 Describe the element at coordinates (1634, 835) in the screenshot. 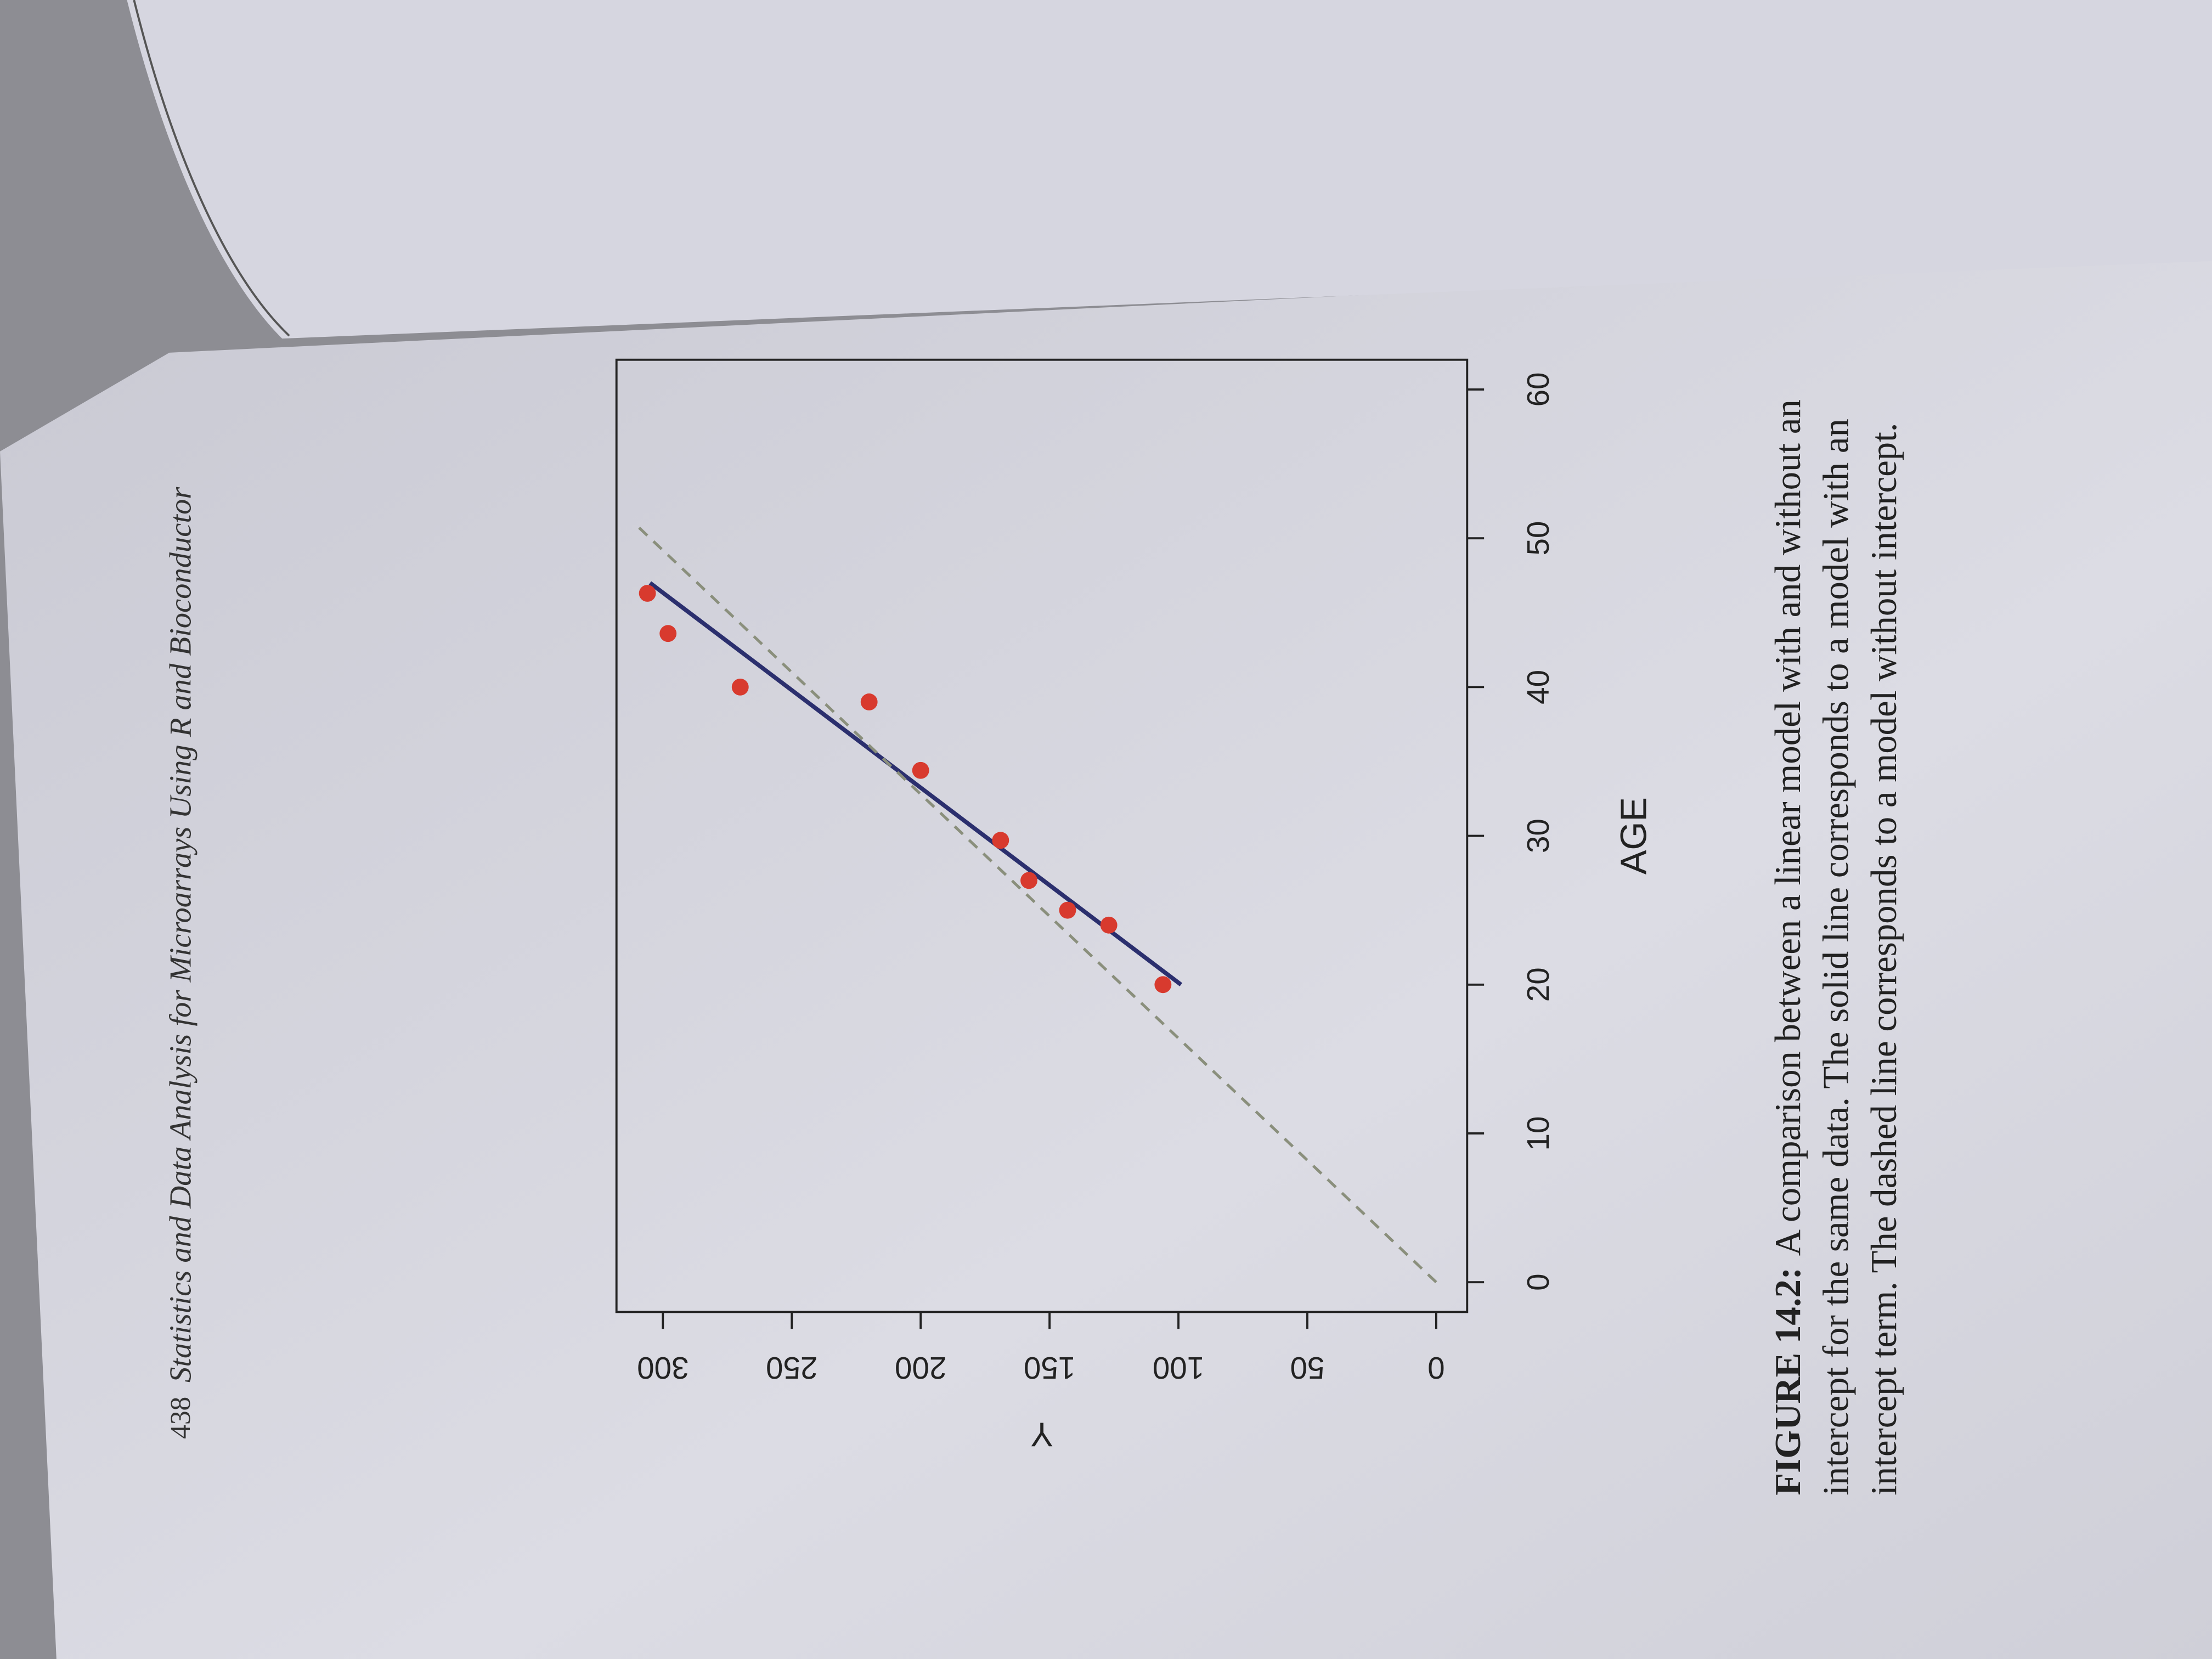

I see `x-axis-label: AGE` at that location.